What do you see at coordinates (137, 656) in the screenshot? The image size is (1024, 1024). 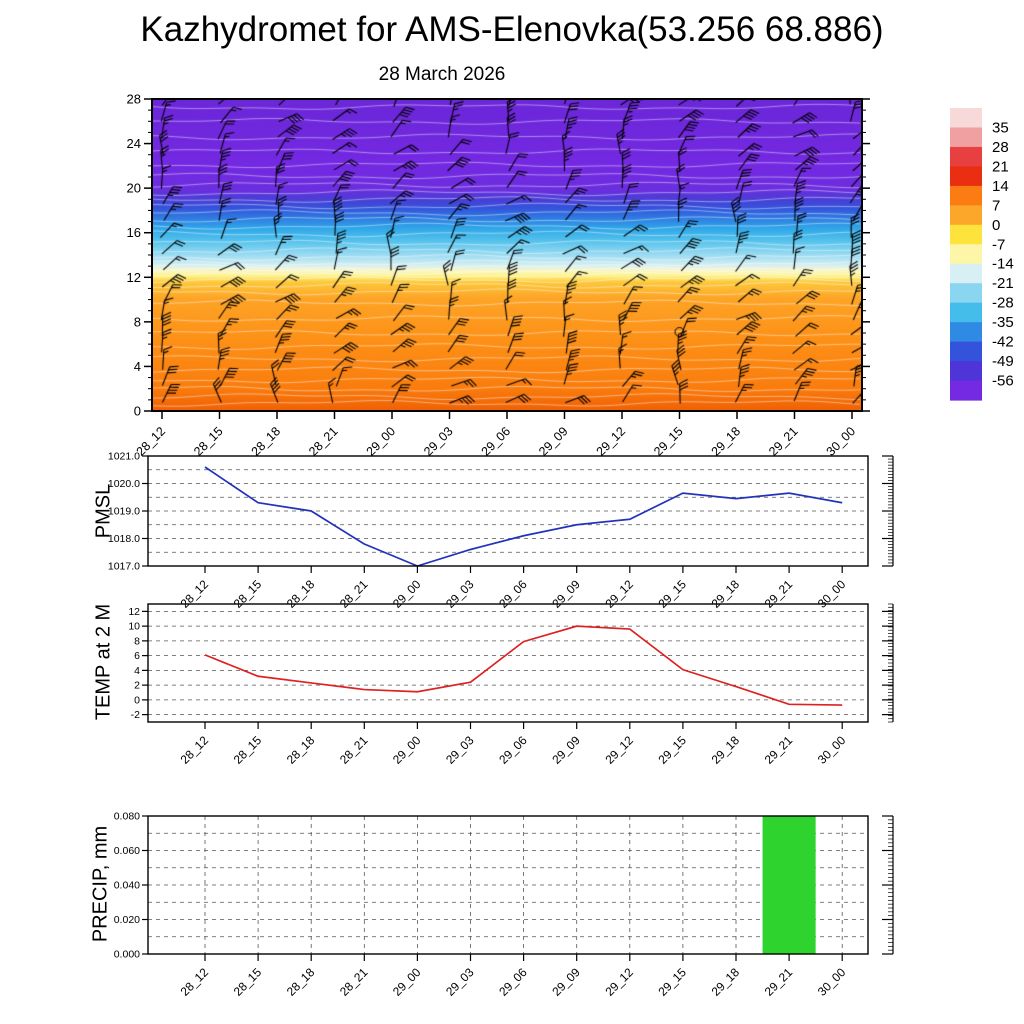 I see `svg-text: 6` at bounding box center [137, 656].